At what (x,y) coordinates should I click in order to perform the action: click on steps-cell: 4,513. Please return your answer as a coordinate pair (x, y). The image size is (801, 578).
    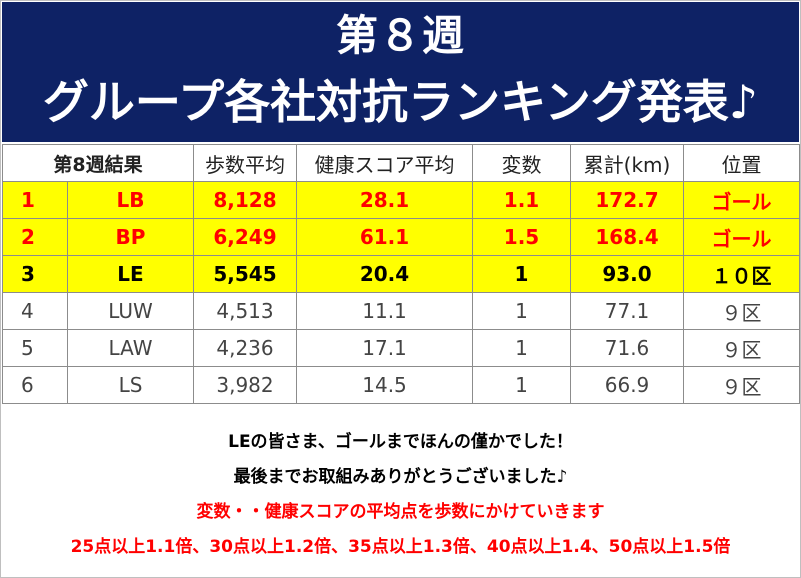
    Looking at the image, I should click on (245, 311).